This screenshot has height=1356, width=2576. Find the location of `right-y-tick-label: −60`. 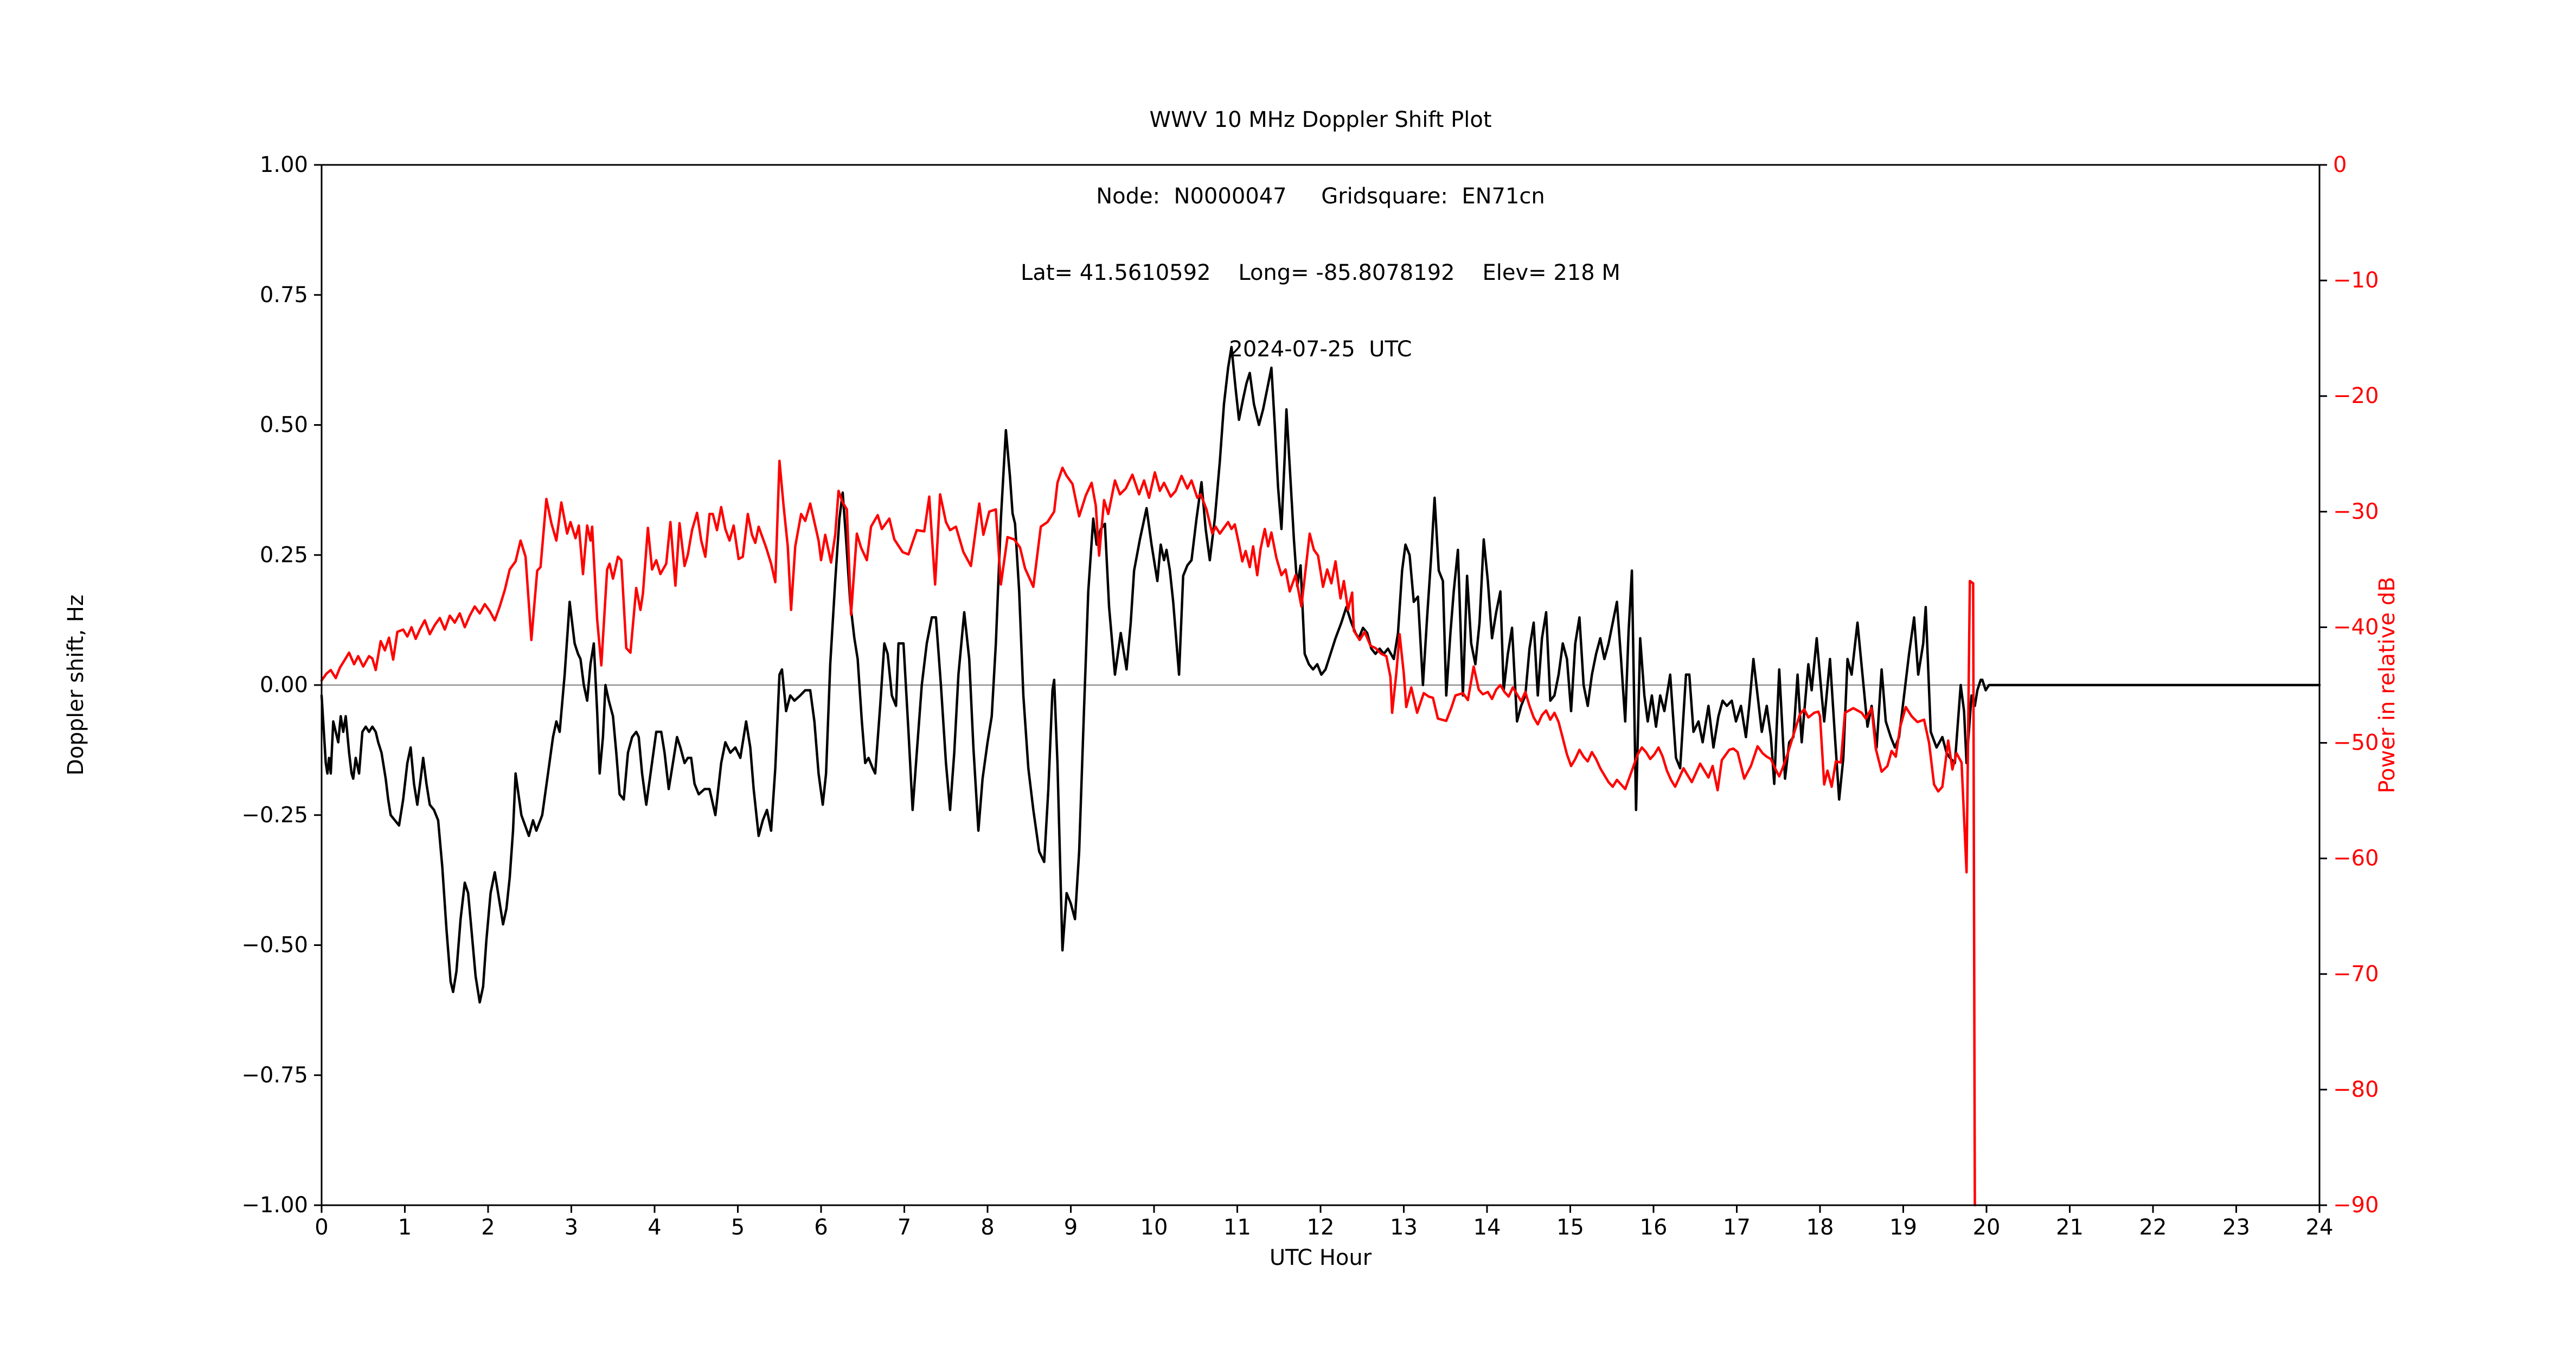

right-y-tick-label: −60 is located at coordinates (2356, 858).